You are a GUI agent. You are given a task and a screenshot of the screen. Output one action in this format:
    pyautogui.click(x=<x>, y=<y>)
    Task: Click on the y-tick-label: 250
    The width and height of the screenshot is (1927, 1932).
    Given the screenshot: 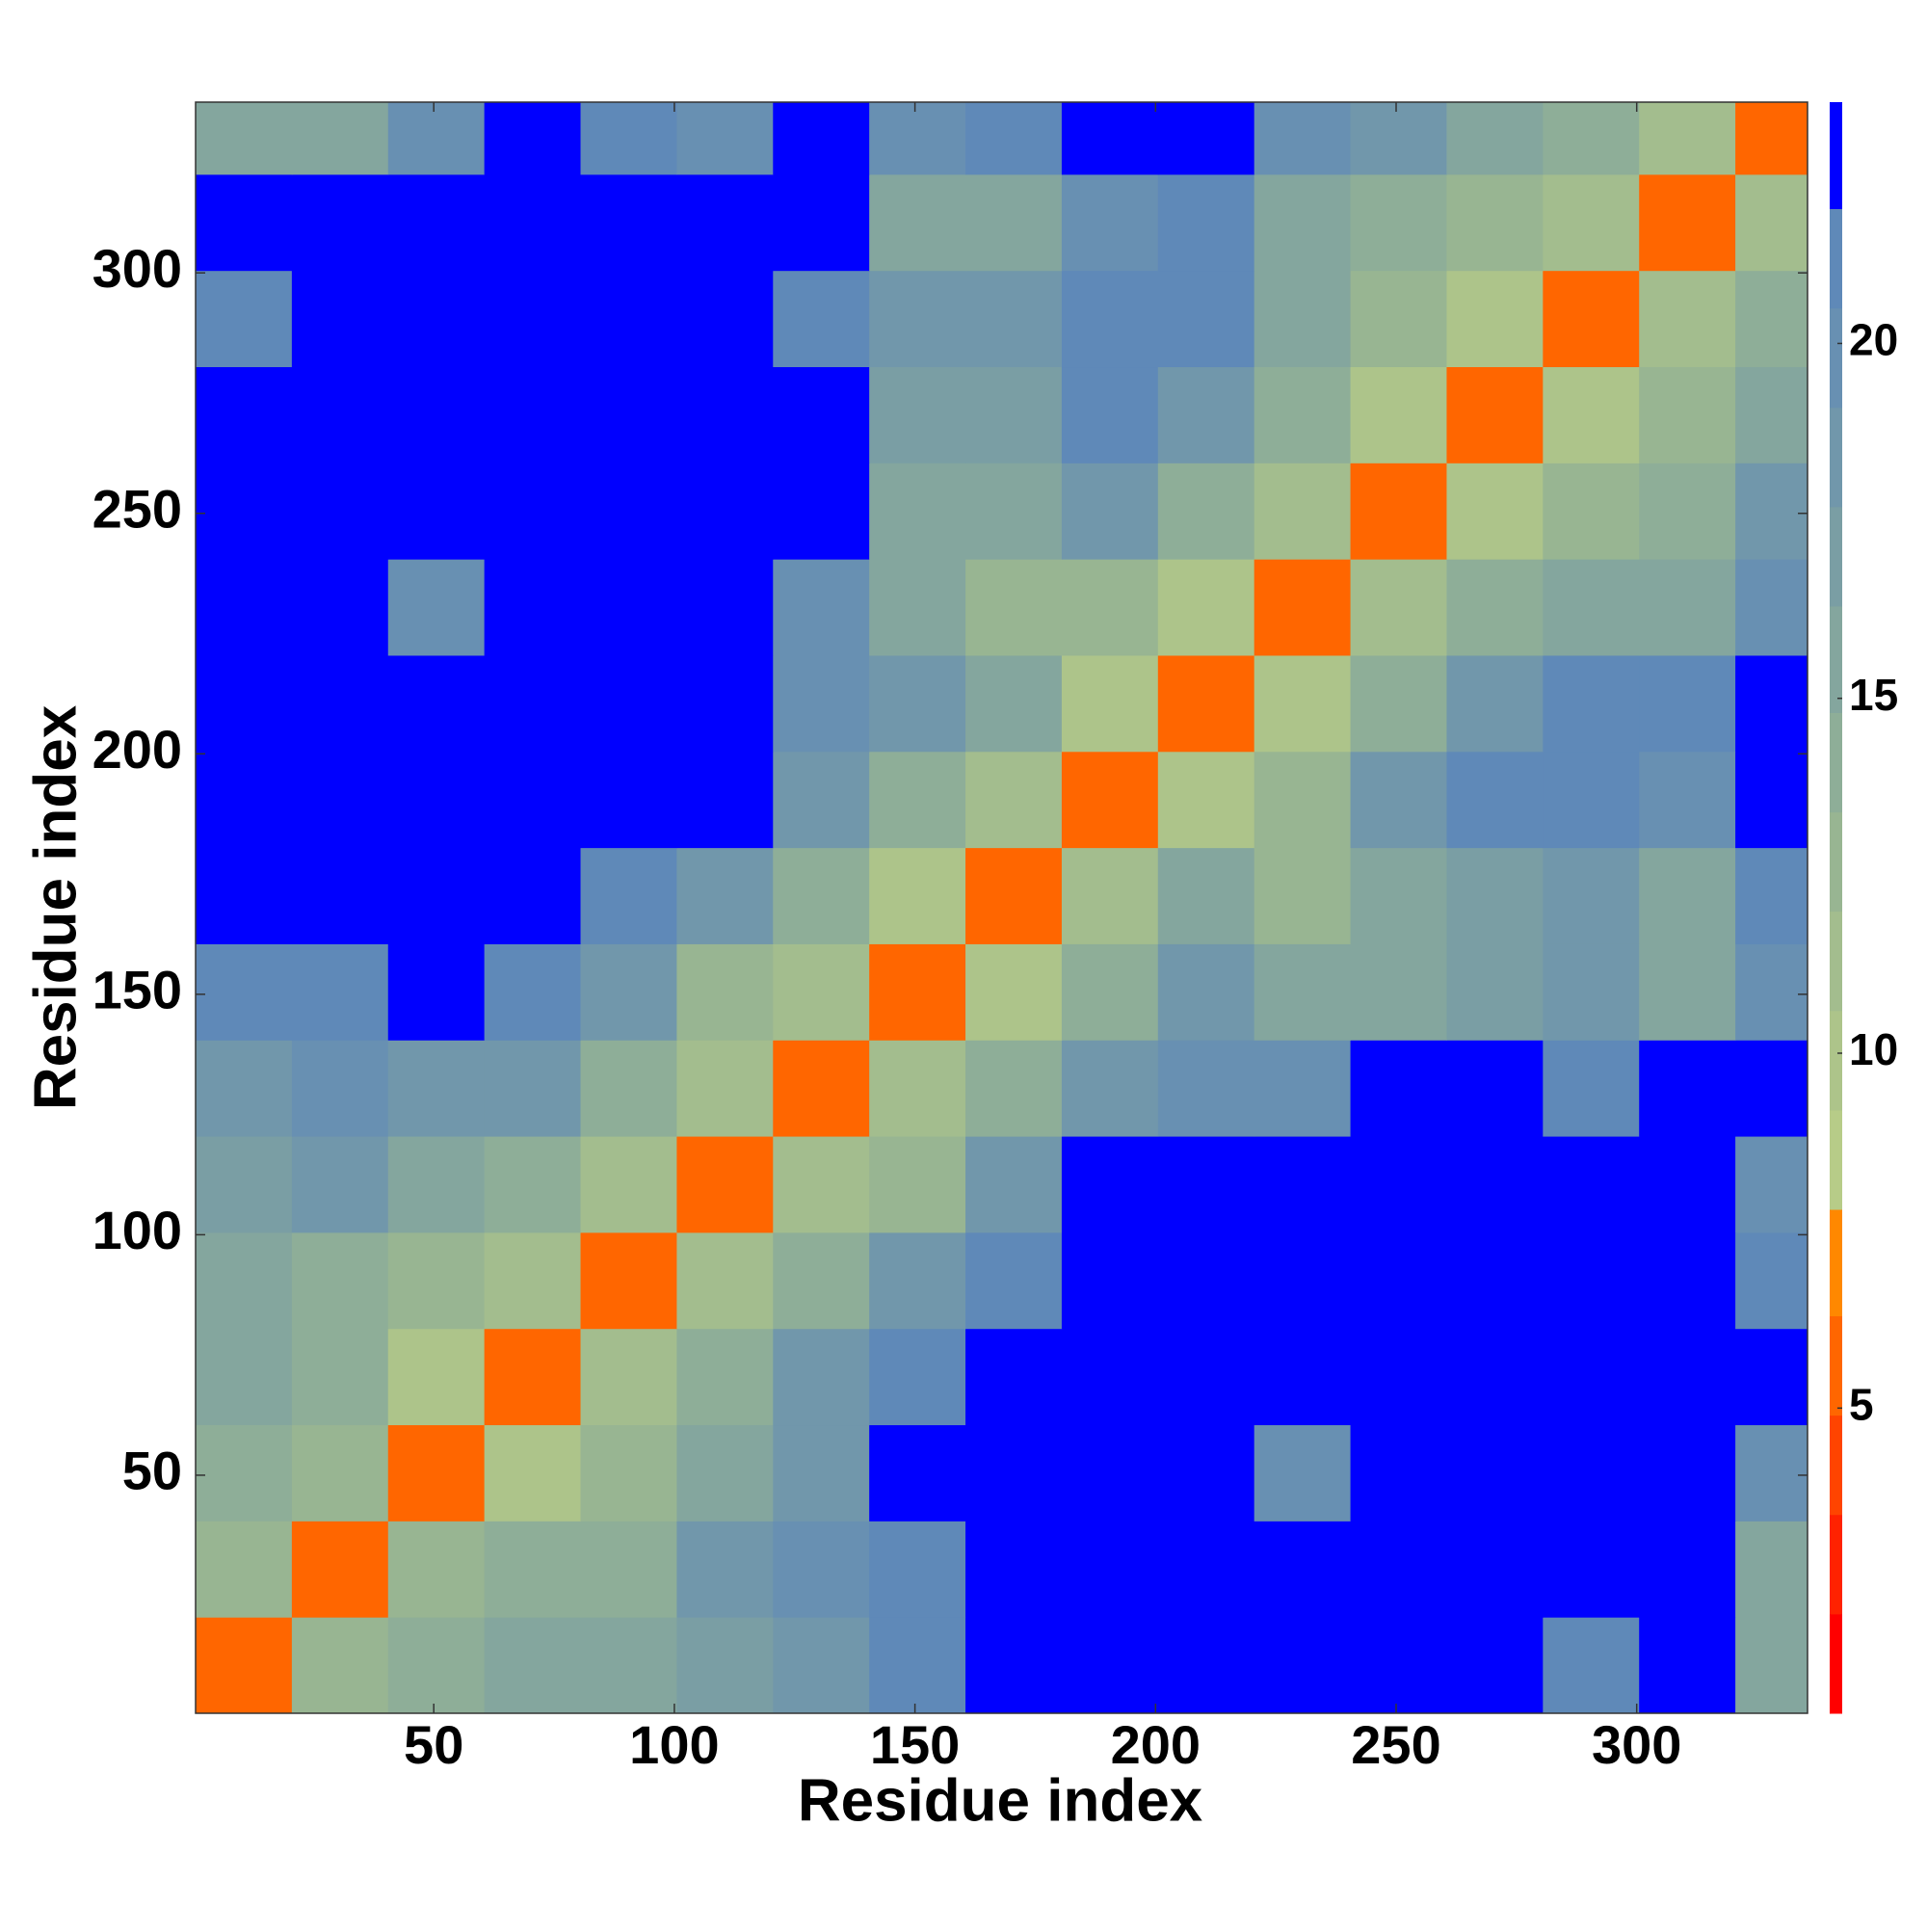 What is the action you would take?
    pyautogui.click(x=137, y=509)
    